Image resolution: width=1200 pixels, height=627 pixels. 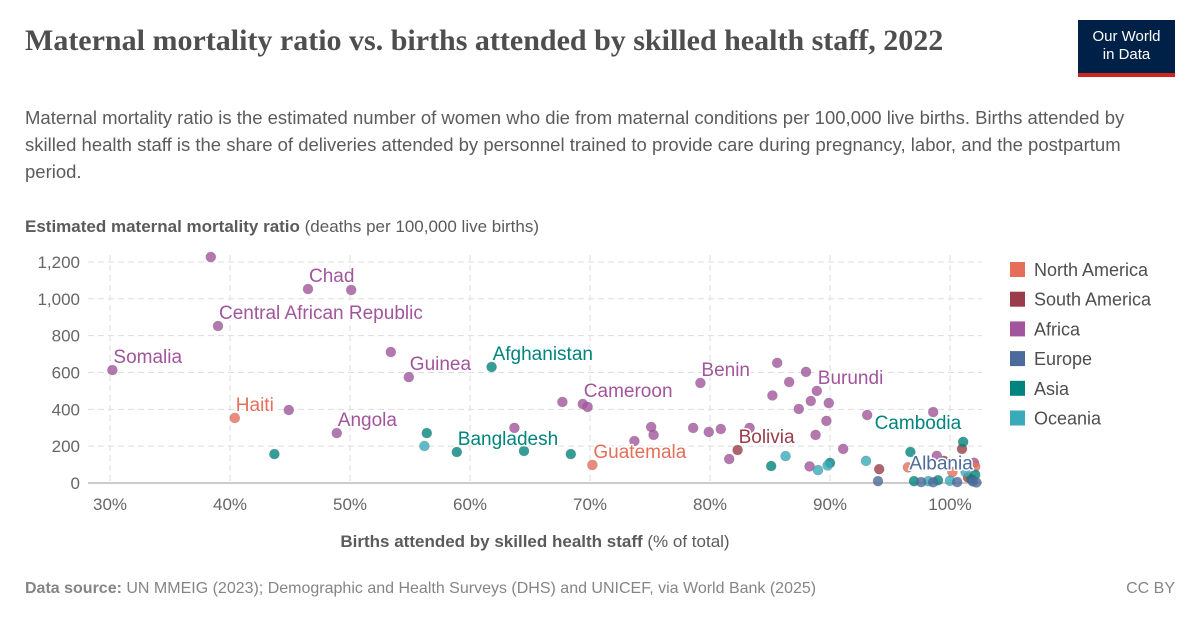 I want to click on point-label: Haiti, so click(x=255, y=405).